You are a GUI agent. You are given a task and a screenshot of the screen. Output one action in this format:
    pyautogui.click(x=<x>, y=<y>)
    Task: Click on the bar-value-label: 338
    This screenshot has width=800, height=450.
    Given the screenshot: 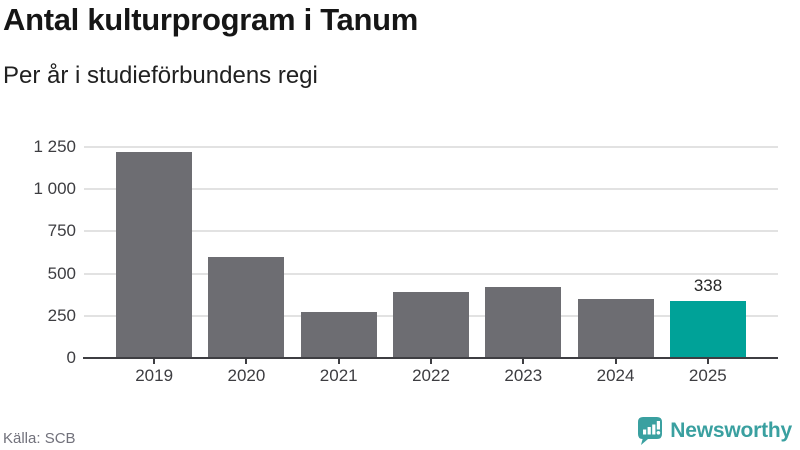 What is the action you would take?
    pyautogui.click(x=708, y=285)
    